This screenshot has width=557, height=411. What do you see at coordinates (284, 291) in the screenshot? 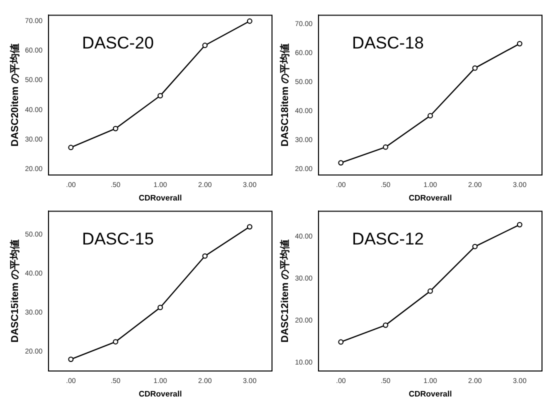
I see `y-axis-title: DASC12item の平均値` at bounding box center [284, 291].